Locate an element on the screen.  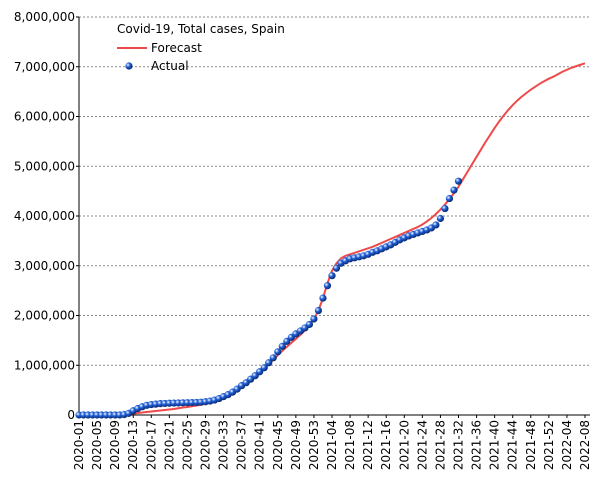
legend-title: Covid-19, Total cases, Spain is located at coordinates (201, 29).